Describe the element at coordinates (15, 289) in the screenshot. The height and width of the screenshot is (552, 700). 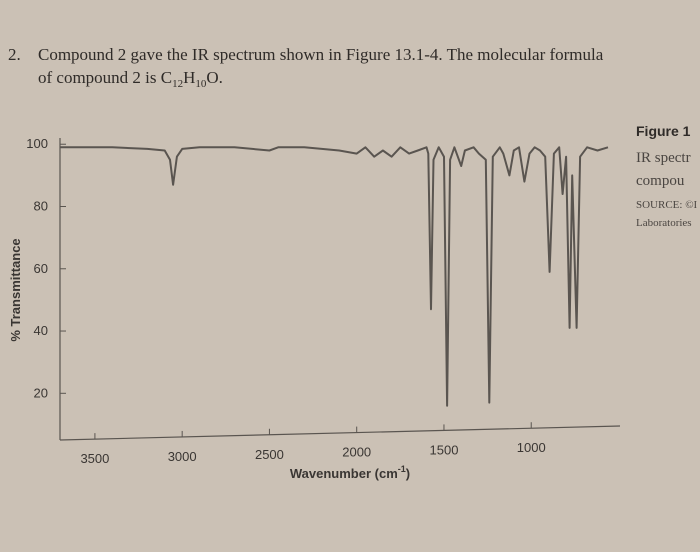
I see `y-axis-label: % Transmittance` at that location.